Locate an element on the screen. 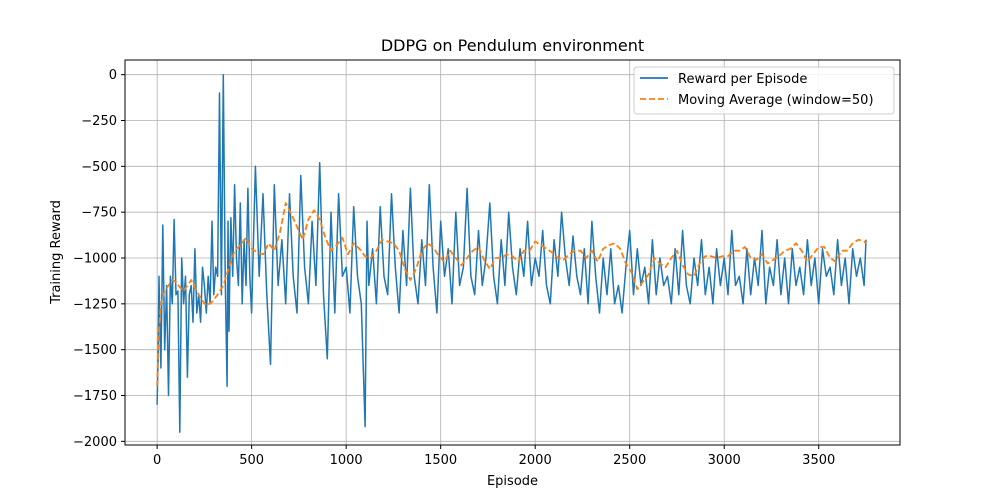  y-tick-label: −500 is located at coordinates (99, 167).